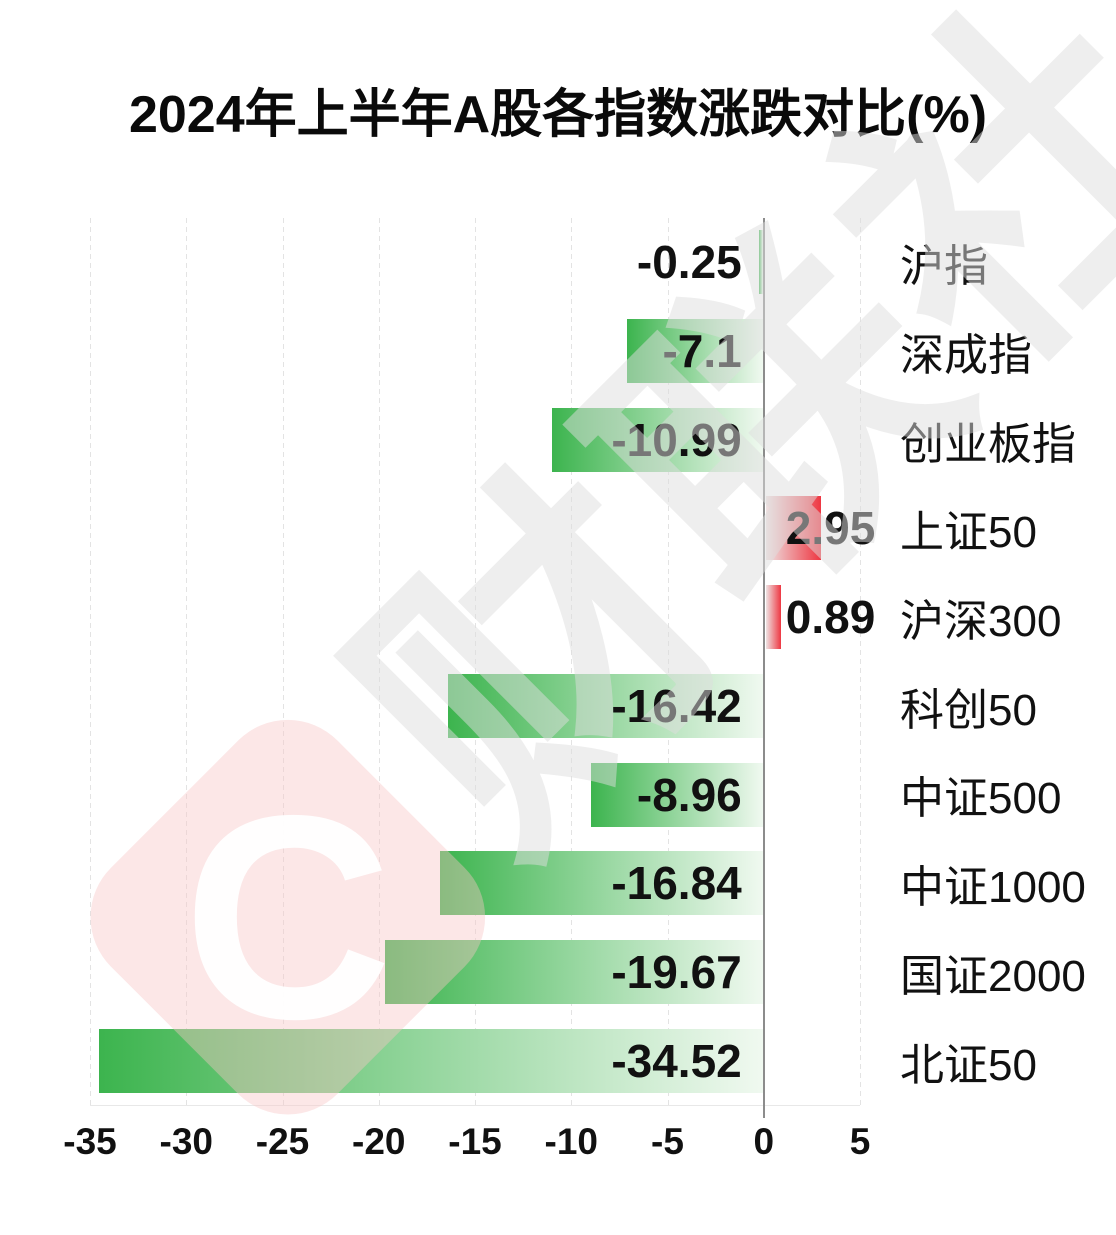 The width and height of the screenshot is (1116, 1235). Describe the element at coordinates (830, 528) in the screenshot. I see `value-label: 2.95` at that location.